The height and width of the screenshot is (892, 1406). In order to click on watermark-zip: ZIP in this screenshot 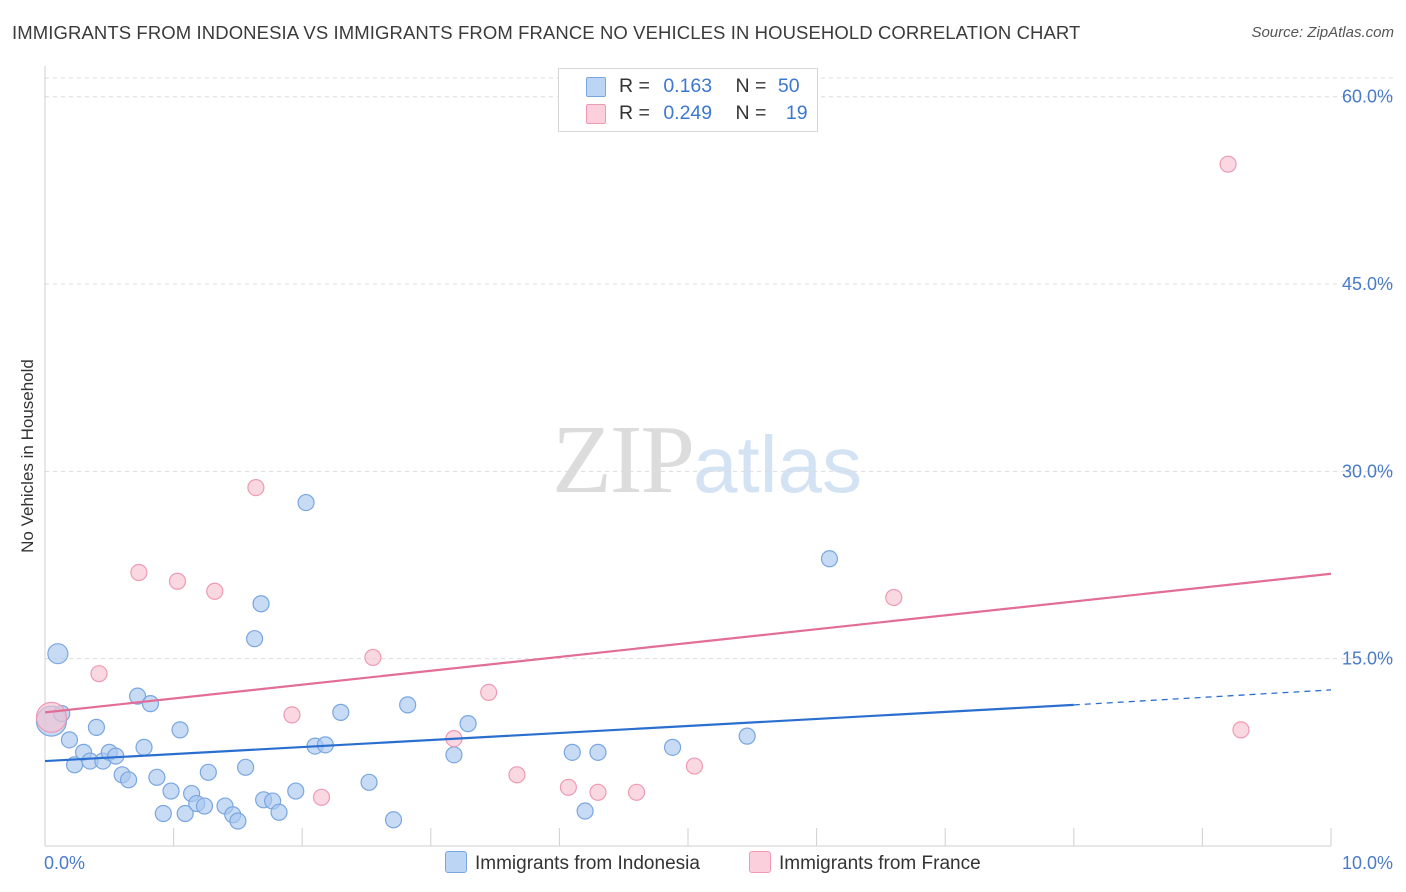, I will do `click(623, 460)`.